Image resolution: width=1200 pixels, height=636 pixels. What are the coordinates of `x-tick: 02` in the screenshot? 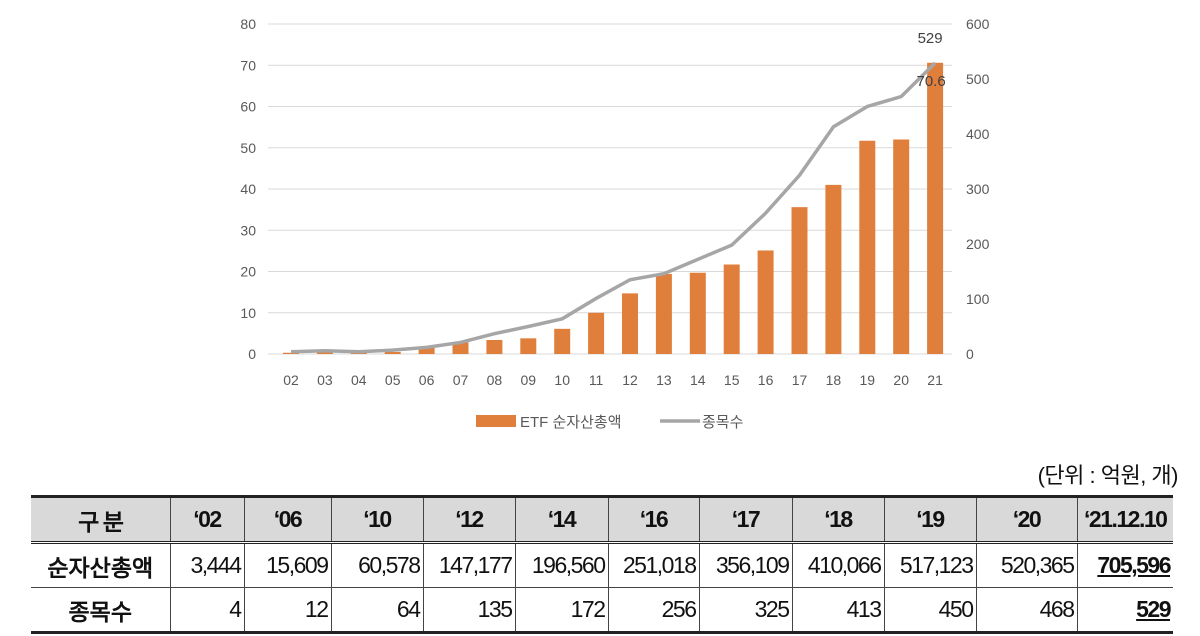 It's located at (291, 380).